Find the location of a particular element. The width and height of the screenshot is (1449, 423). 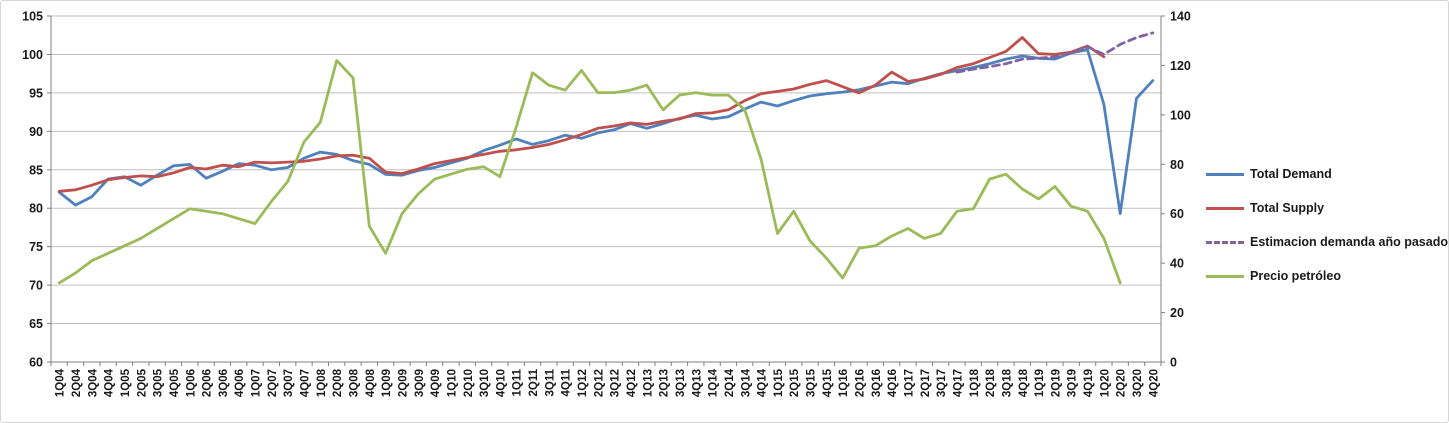

x-axis-tick: 2Q20 is located at coordinates (1122, 383).